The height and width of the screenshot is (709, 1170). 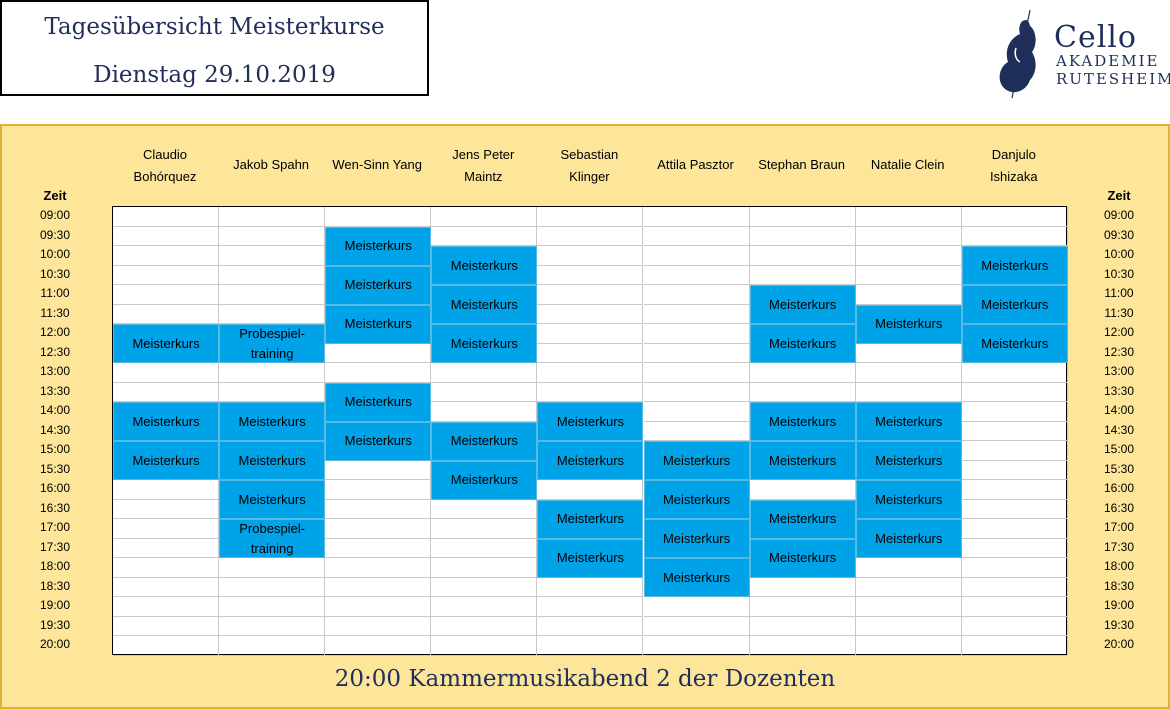 What do you see at coordinates (1119, 644) in the screenshot?
I see `time-label: 20:00` at bounding box center [1119, 644].